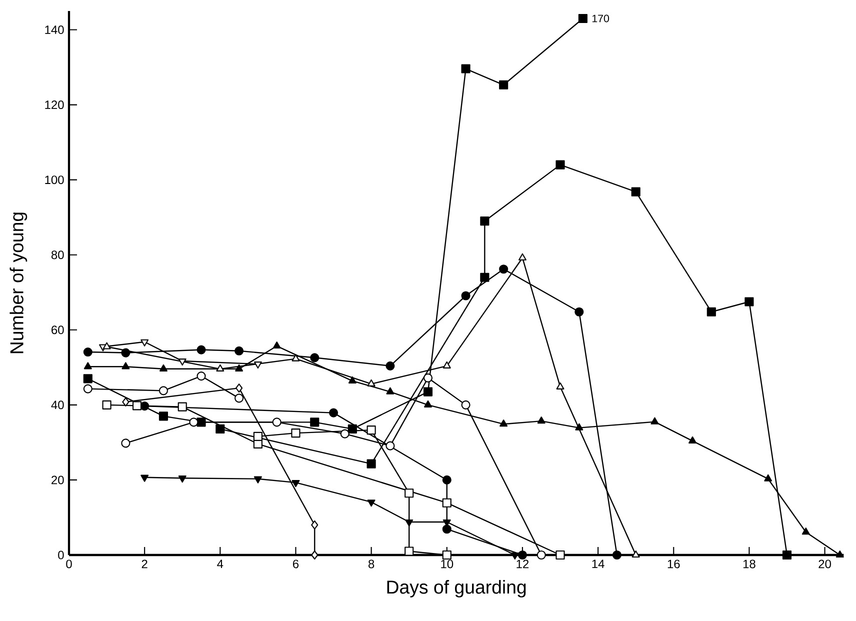 The width and height of the screenshot is (856, 621). What do you see at coordinates (54, 180) in the screenshot?
I see `y-tick-label: 100` at bounding box center [54, 180].